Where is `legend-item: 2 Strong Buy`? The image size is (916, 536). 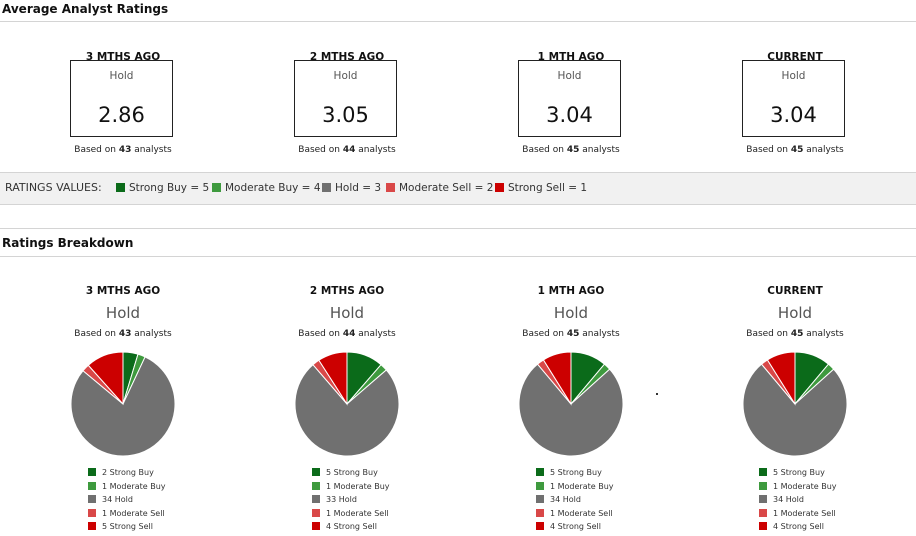 legend-item: 2 Strong Buy is located at coordinates (148, 475).